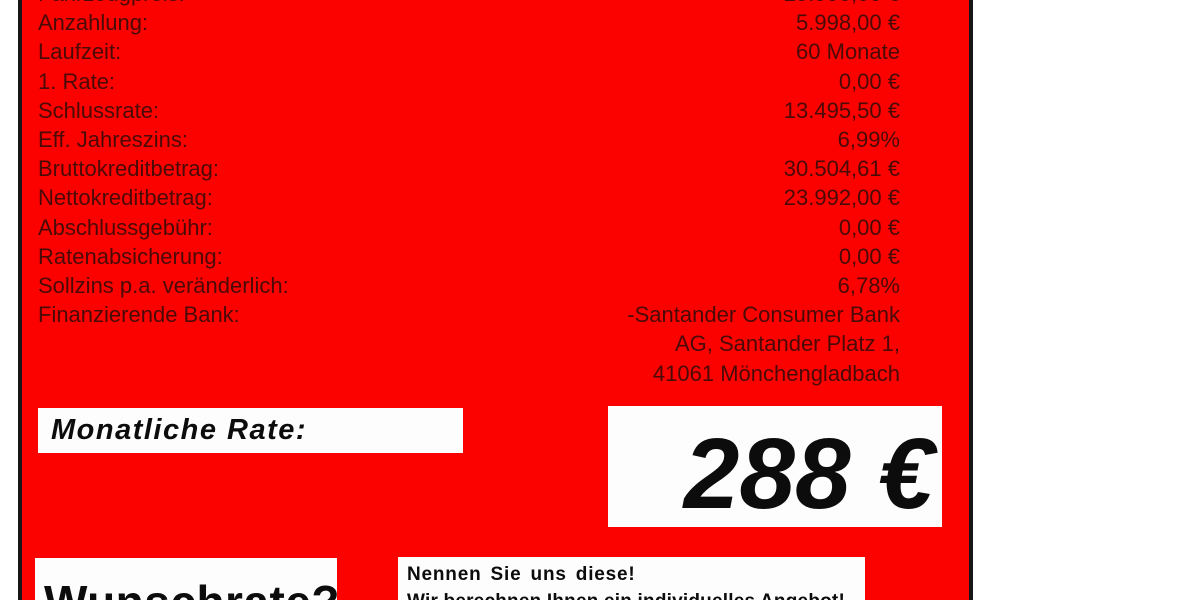 The width and height of the screenshot is (1200, 600). What do you see at coordinates (469, 285) in the screenshot?
I see `finance-row: Sollzins p.a. veränderlich: 6,78%` at bounding box center [469, 285].